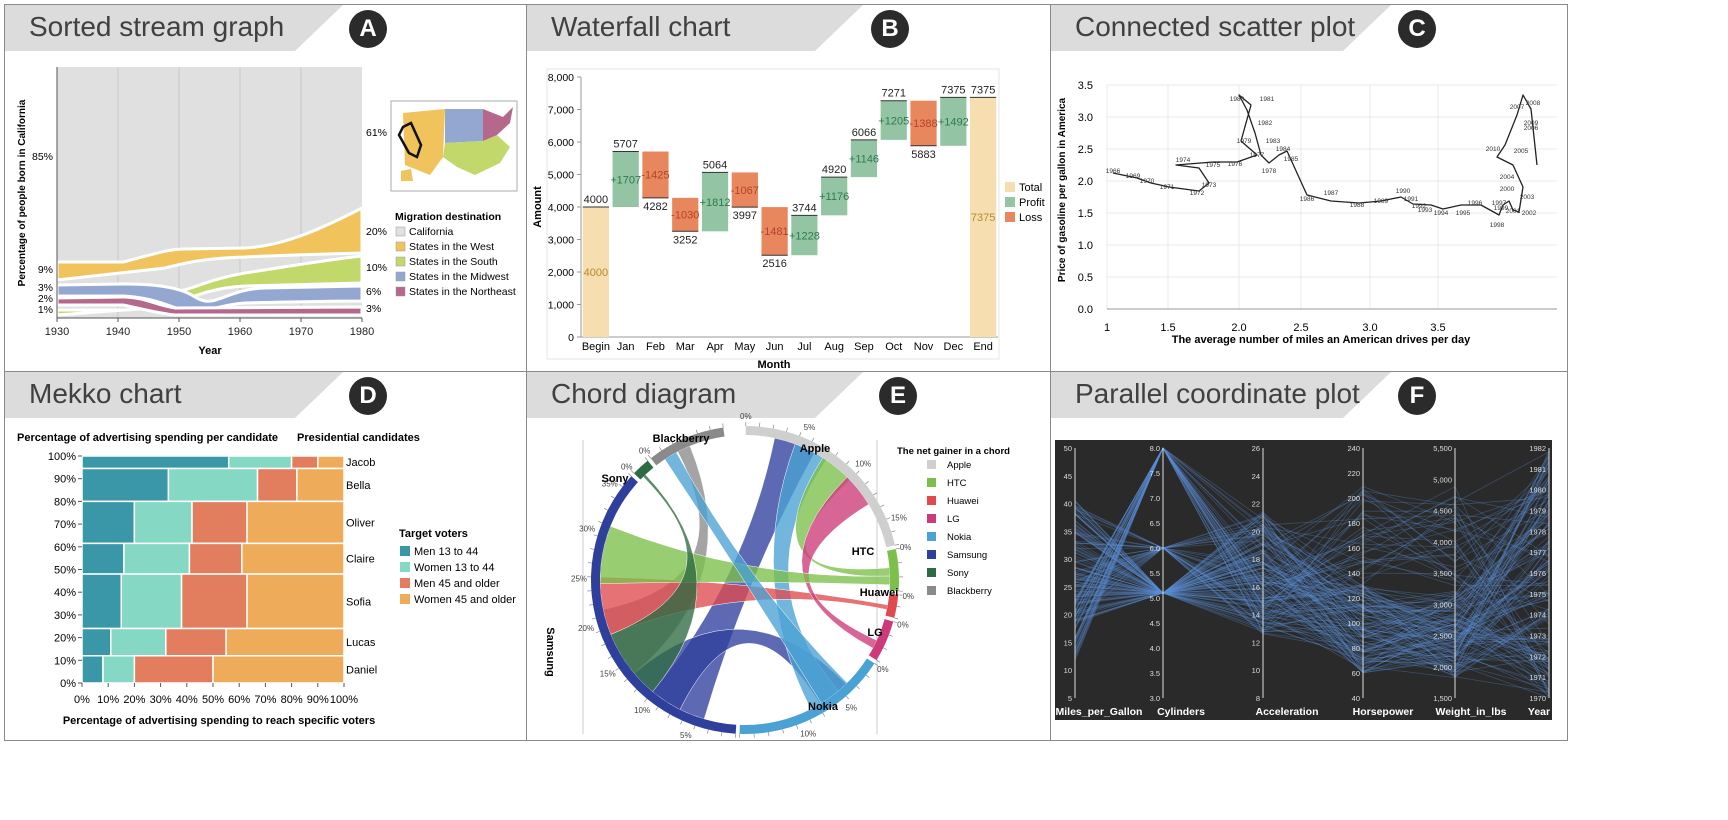  Describe the element at coordinates (359, 602) in the screenshot. I see `candidate-label: Sofia` at that location.